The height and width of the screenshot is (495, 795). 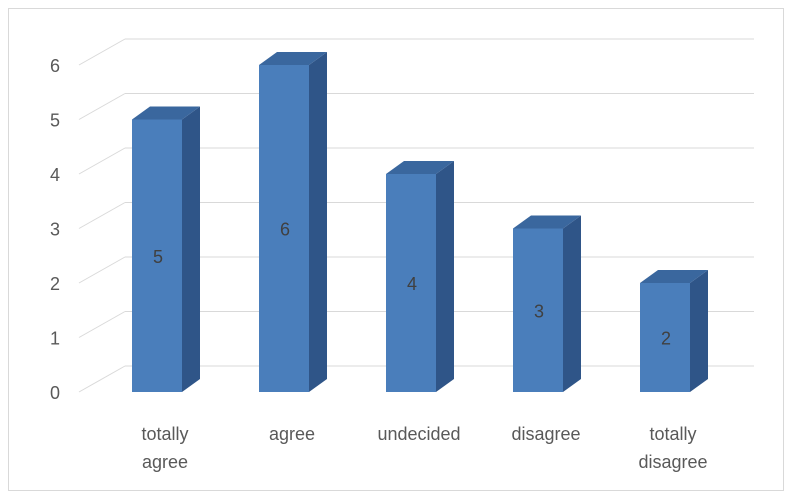 I want to click on data-label: 2, so click(x=666, y=339).